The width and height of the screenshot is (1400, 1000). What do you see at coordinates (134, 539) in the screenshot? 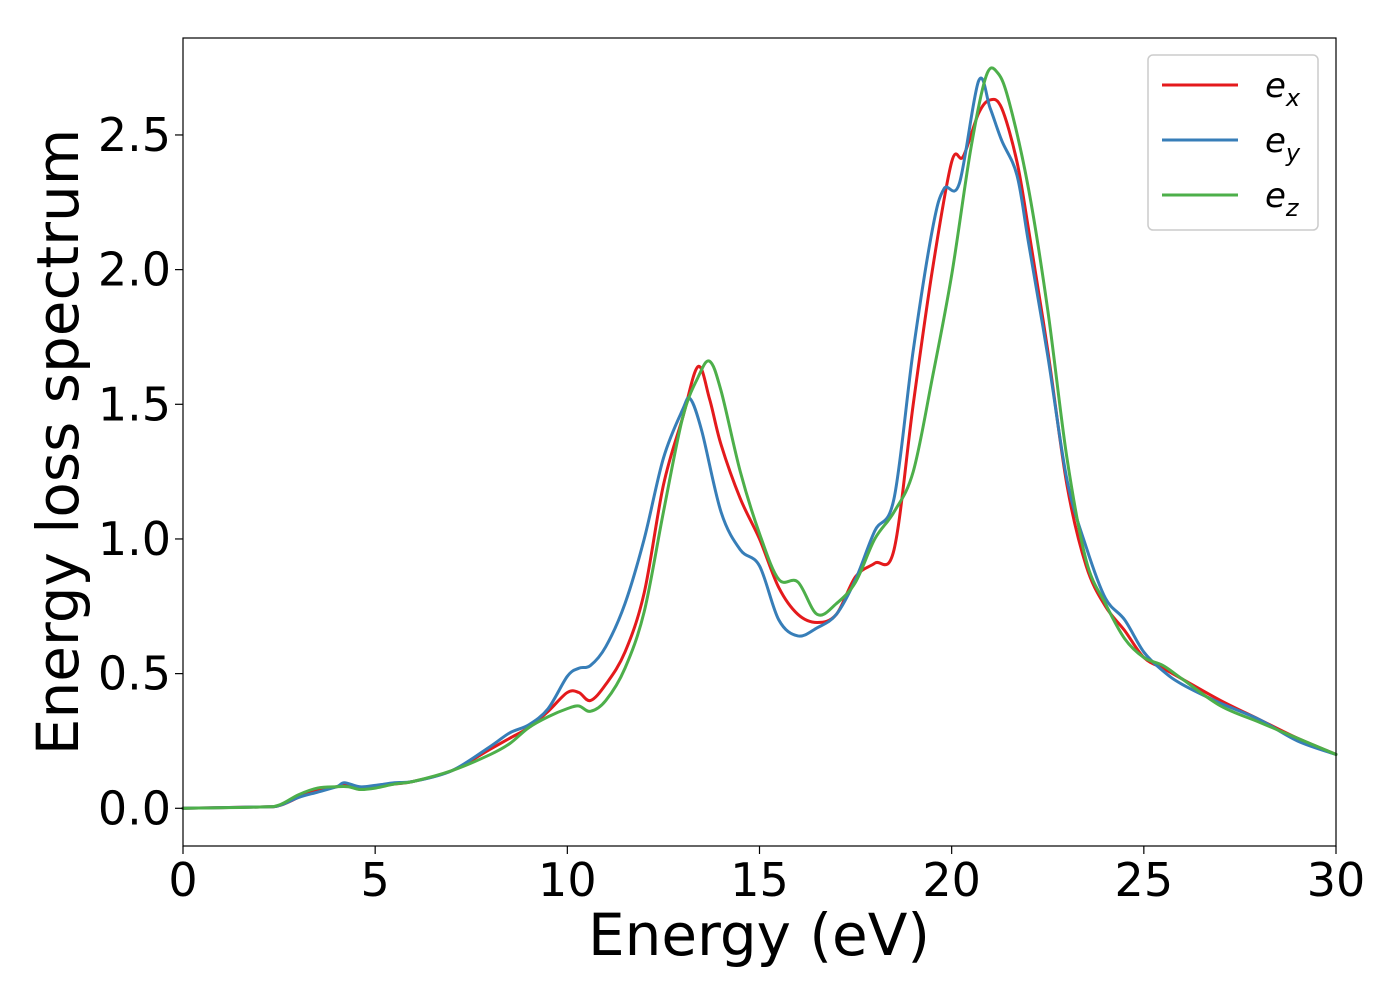
I see `y-tick-label: 1.0` at bounding box center [134, 539].